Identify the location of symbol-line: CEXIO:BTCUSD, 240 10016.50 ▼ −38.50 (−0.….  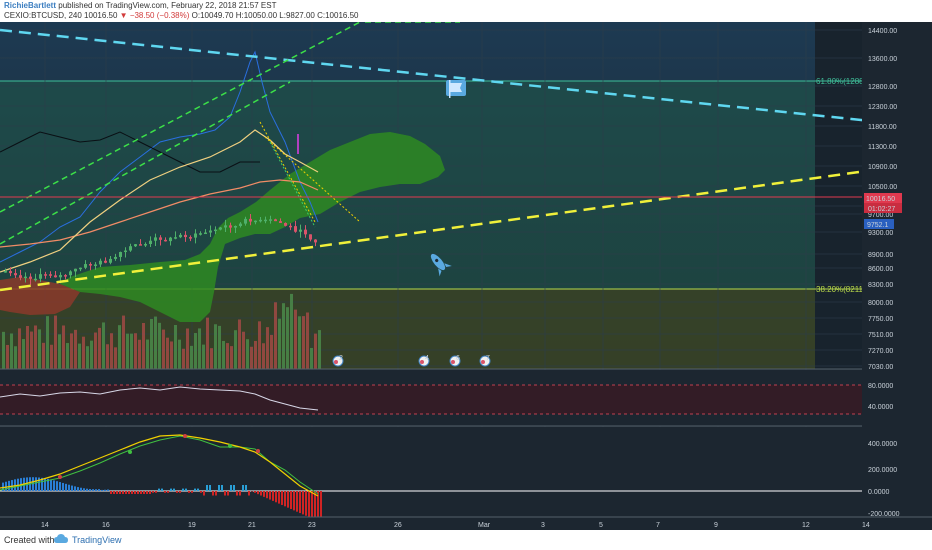
(181, 16).